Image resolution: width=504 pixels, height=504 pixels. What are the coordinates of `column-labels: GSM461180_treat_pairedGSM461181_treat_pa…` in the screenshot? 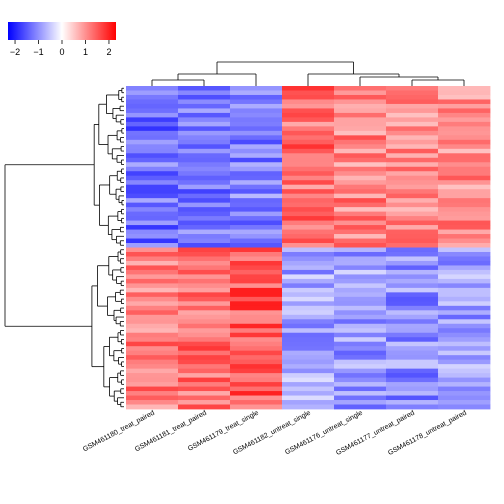 It's located at (275, 433).